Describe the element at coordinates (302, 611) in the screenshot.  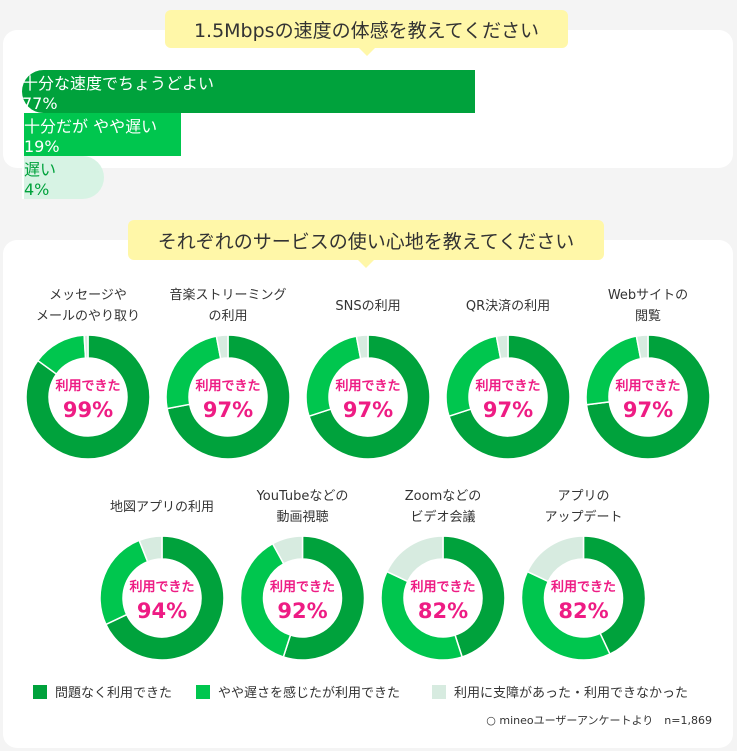
I see `center-value: 92%` at that location.